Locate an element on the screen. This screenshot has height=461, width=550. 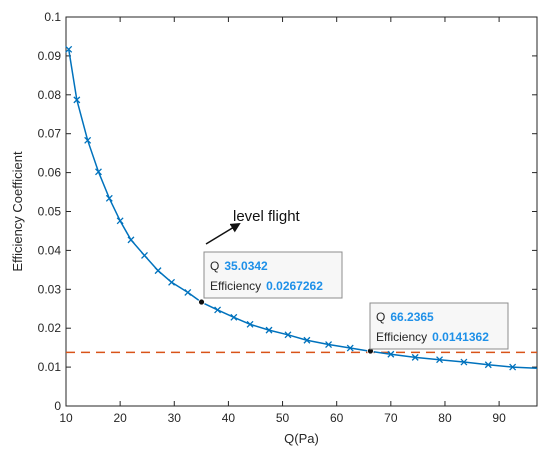
datatip-2-box is located at coordinates (439, 326).